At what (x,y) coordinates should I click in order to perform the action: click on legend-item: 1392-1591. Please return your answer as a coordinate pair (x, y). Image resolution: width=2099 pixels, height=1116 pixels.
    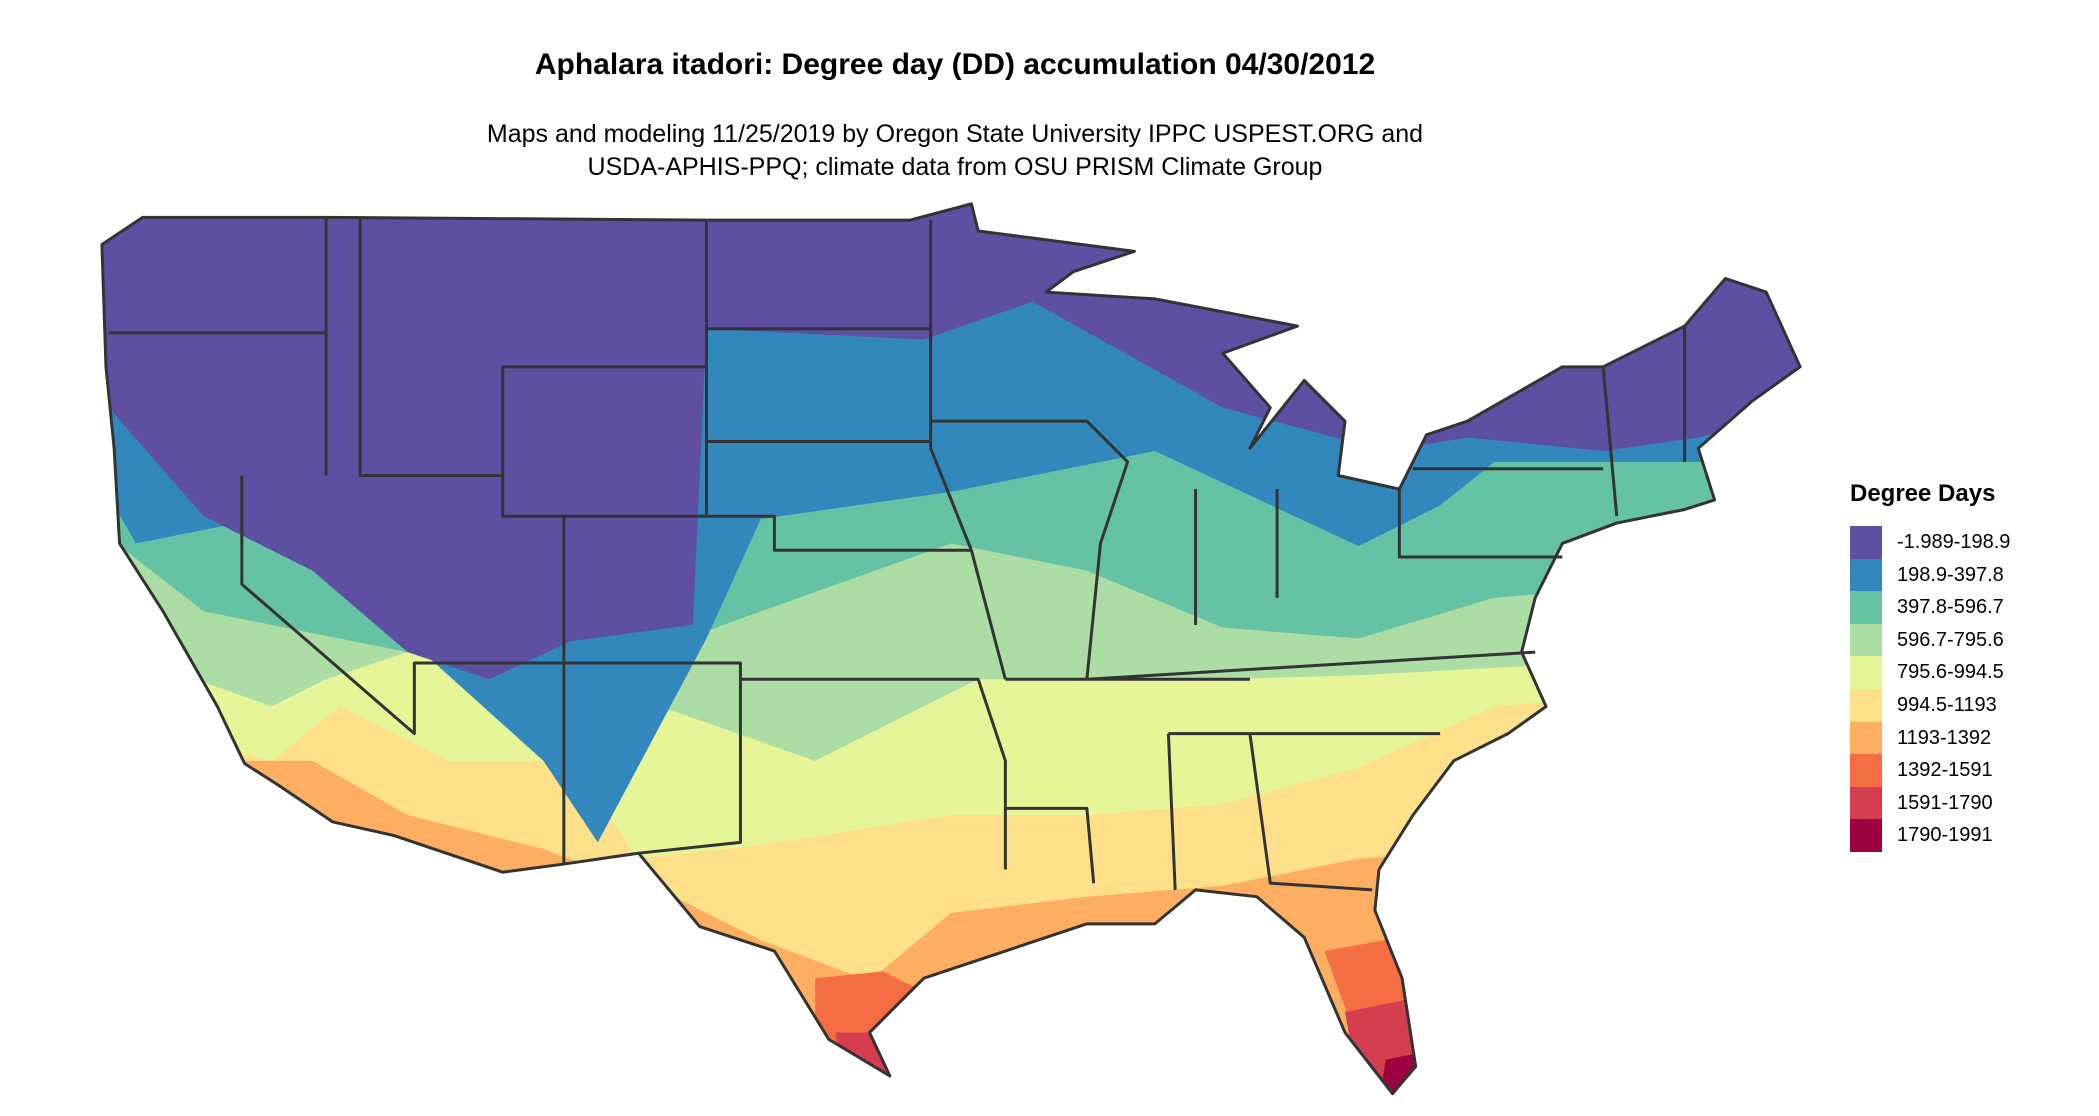
    Looking at the image, I should click on (1921, 771).